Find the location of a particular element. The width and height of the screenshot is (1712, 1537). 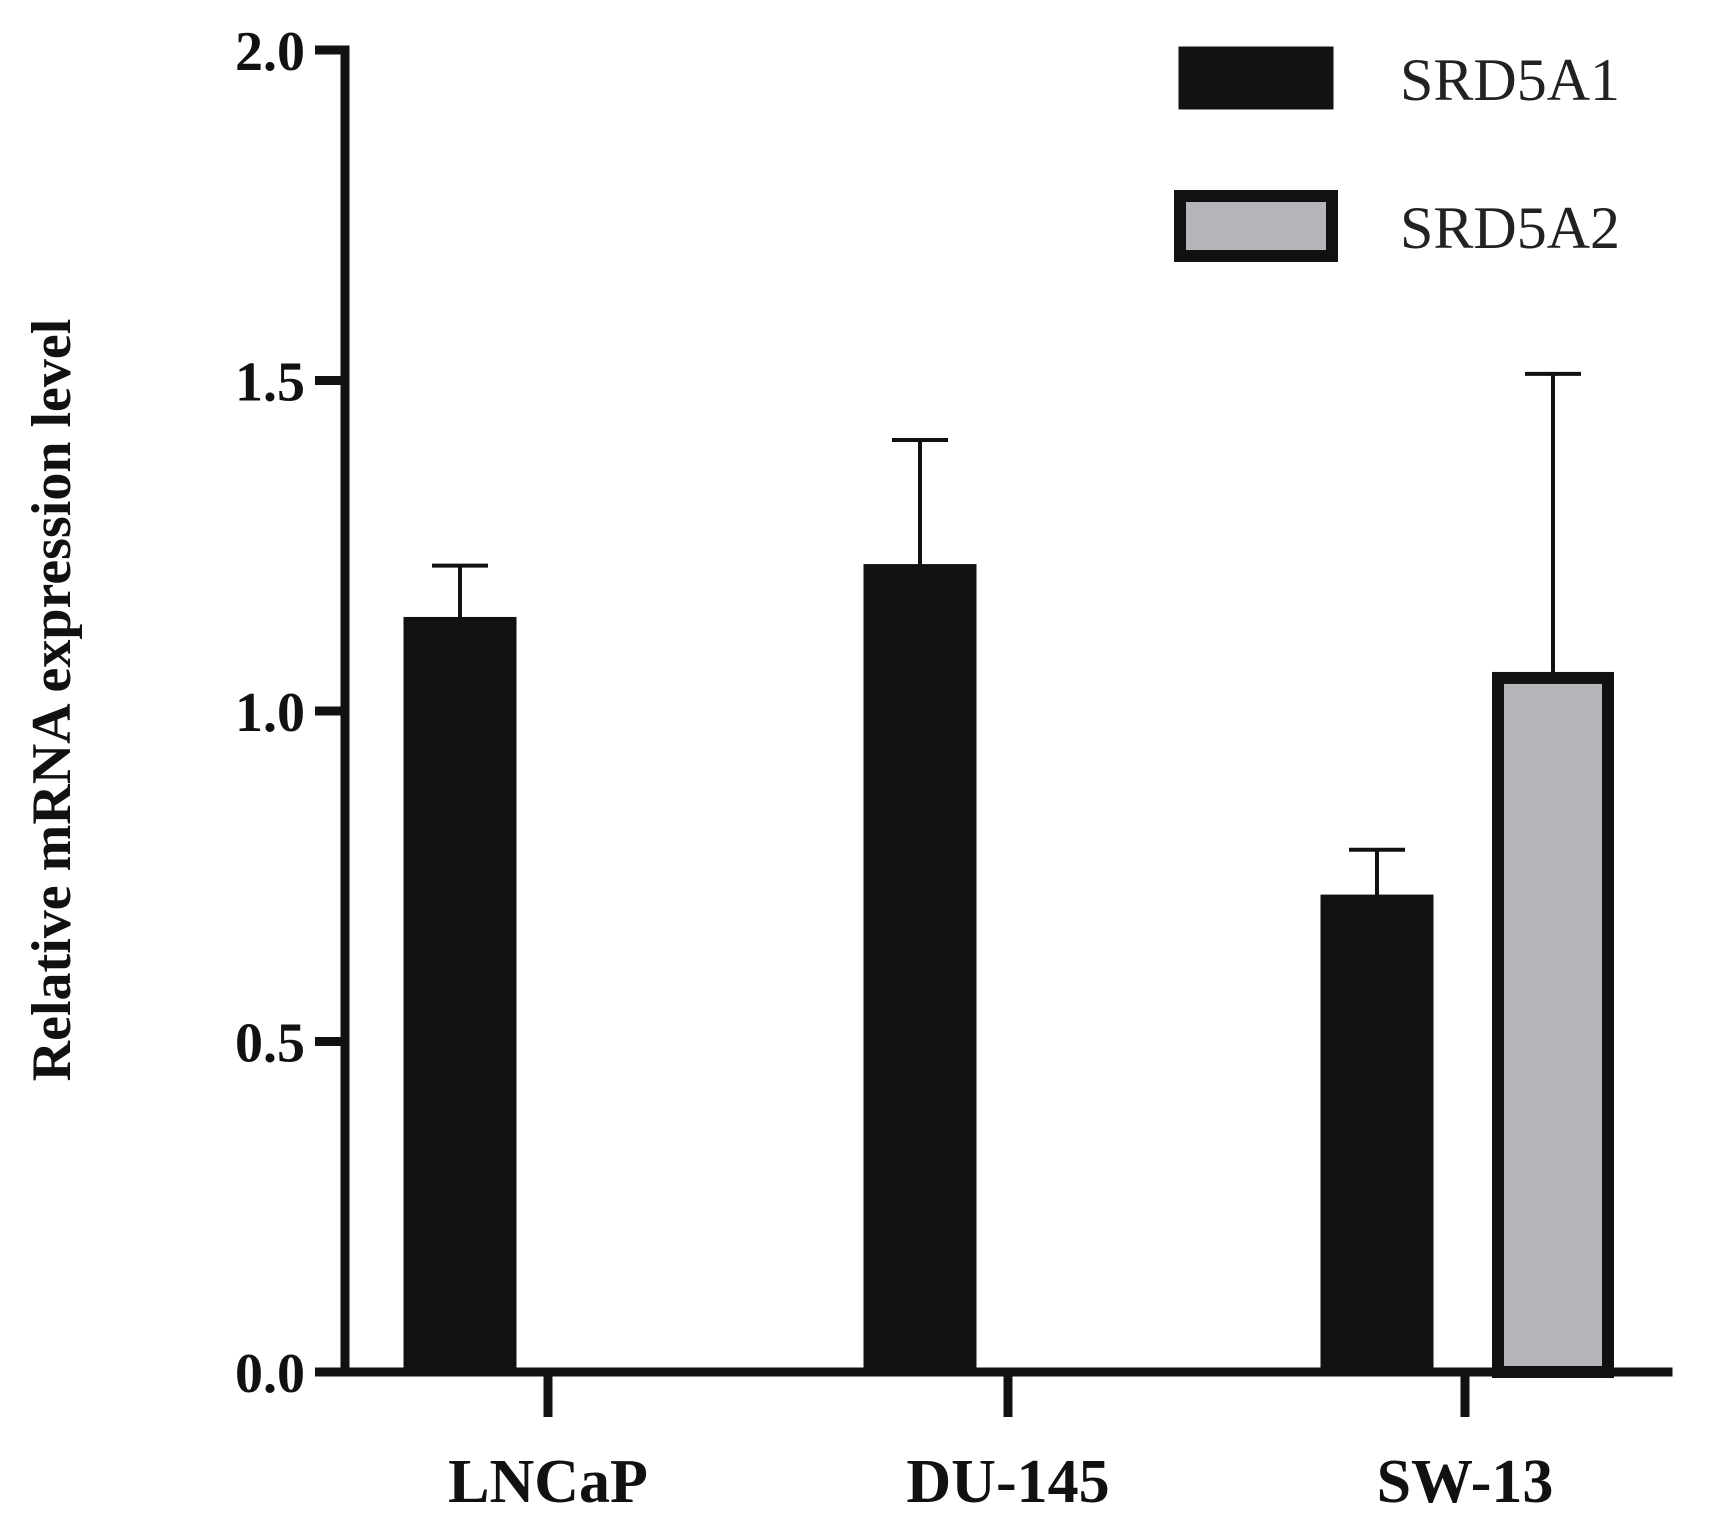

legend-label-srd5a1: SRD5A1 is located at coordinates (1510, 80).